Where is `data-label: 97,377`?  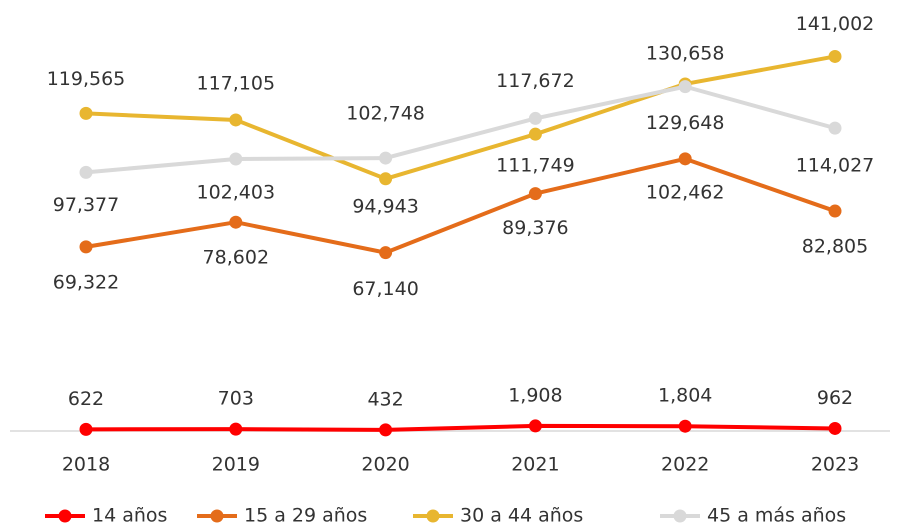 data-label: 97,377 is located at coordinates (86, 205).